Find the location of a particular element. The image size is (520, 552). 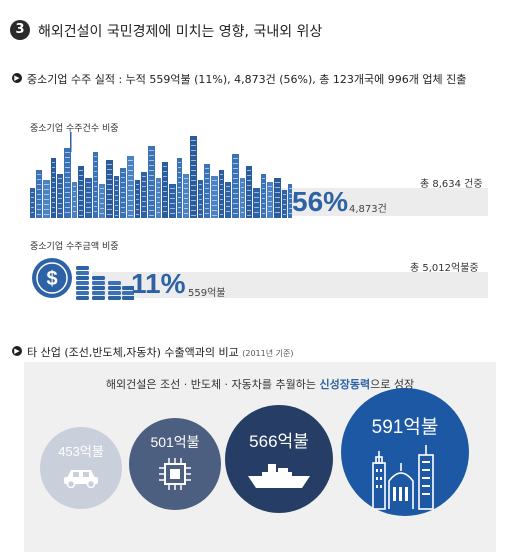

amount-total: 총 5,012억불중 is located at coordinates (444, 268).